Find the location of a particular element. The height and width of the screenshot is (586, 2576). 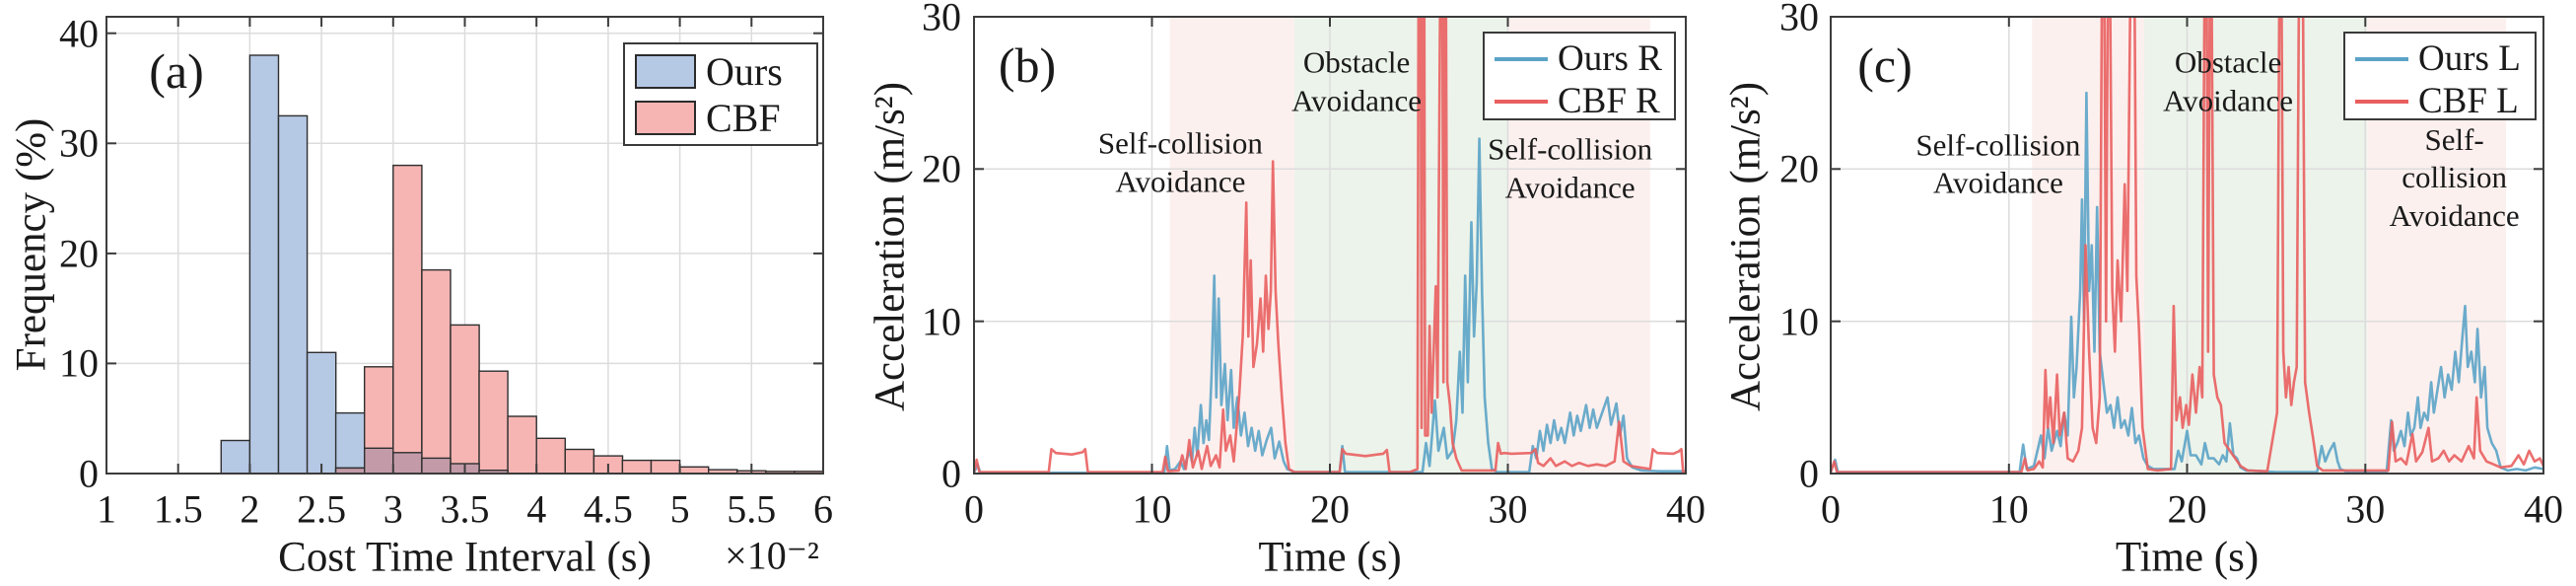

histogram-bars-cbf is located at coordinates (579, 319).